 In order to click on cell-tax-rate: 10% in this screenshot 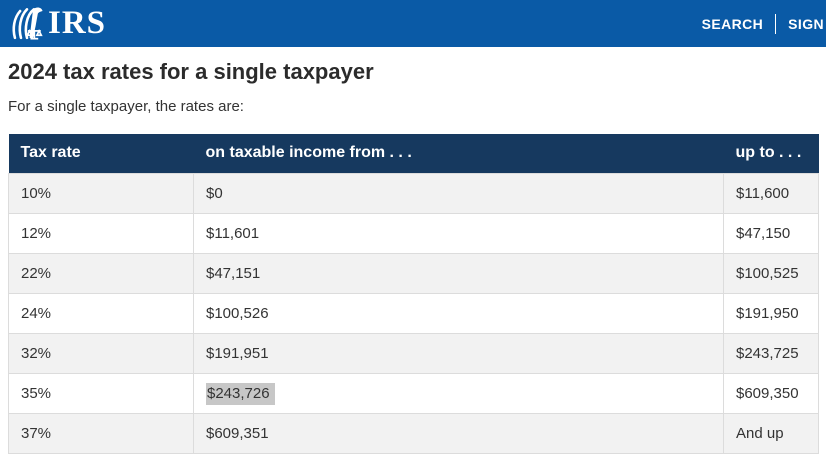, I will do `click(101, 193)`.